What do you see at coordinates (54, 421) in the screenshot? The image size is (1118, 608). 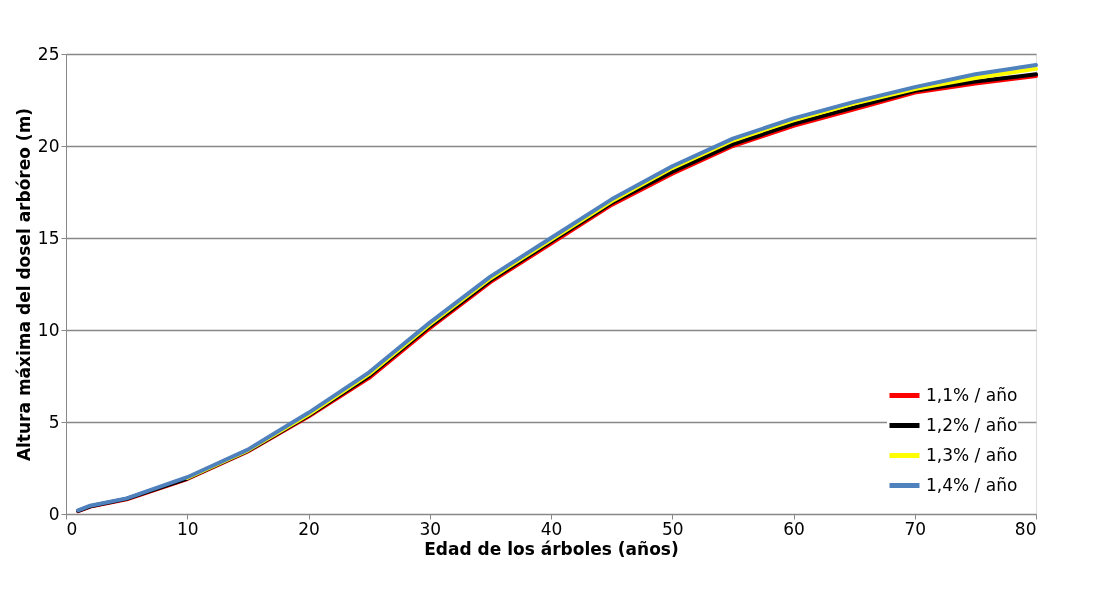 I see `y-tick-label: 5` at bounding box center [54, 421].